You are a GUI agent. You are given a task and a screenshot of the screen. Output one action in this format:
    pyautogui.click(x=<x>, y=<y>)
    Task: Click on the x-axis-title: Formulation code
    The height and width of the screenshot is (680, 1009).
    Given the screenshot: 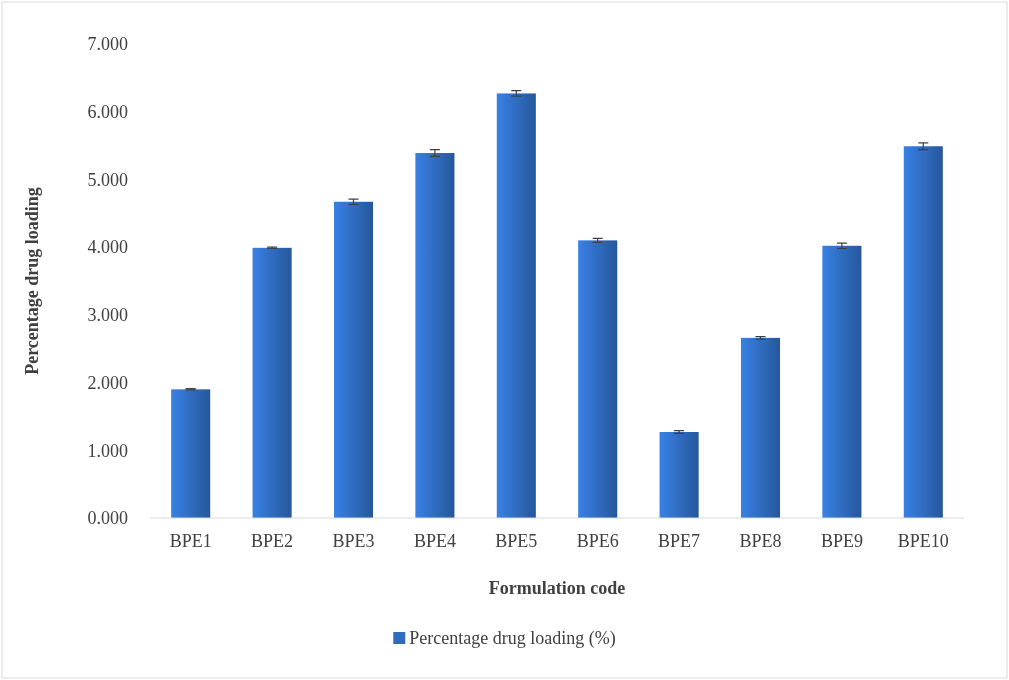 What is the action you would take?
    pyautogui.click(x=557, y=588)
    